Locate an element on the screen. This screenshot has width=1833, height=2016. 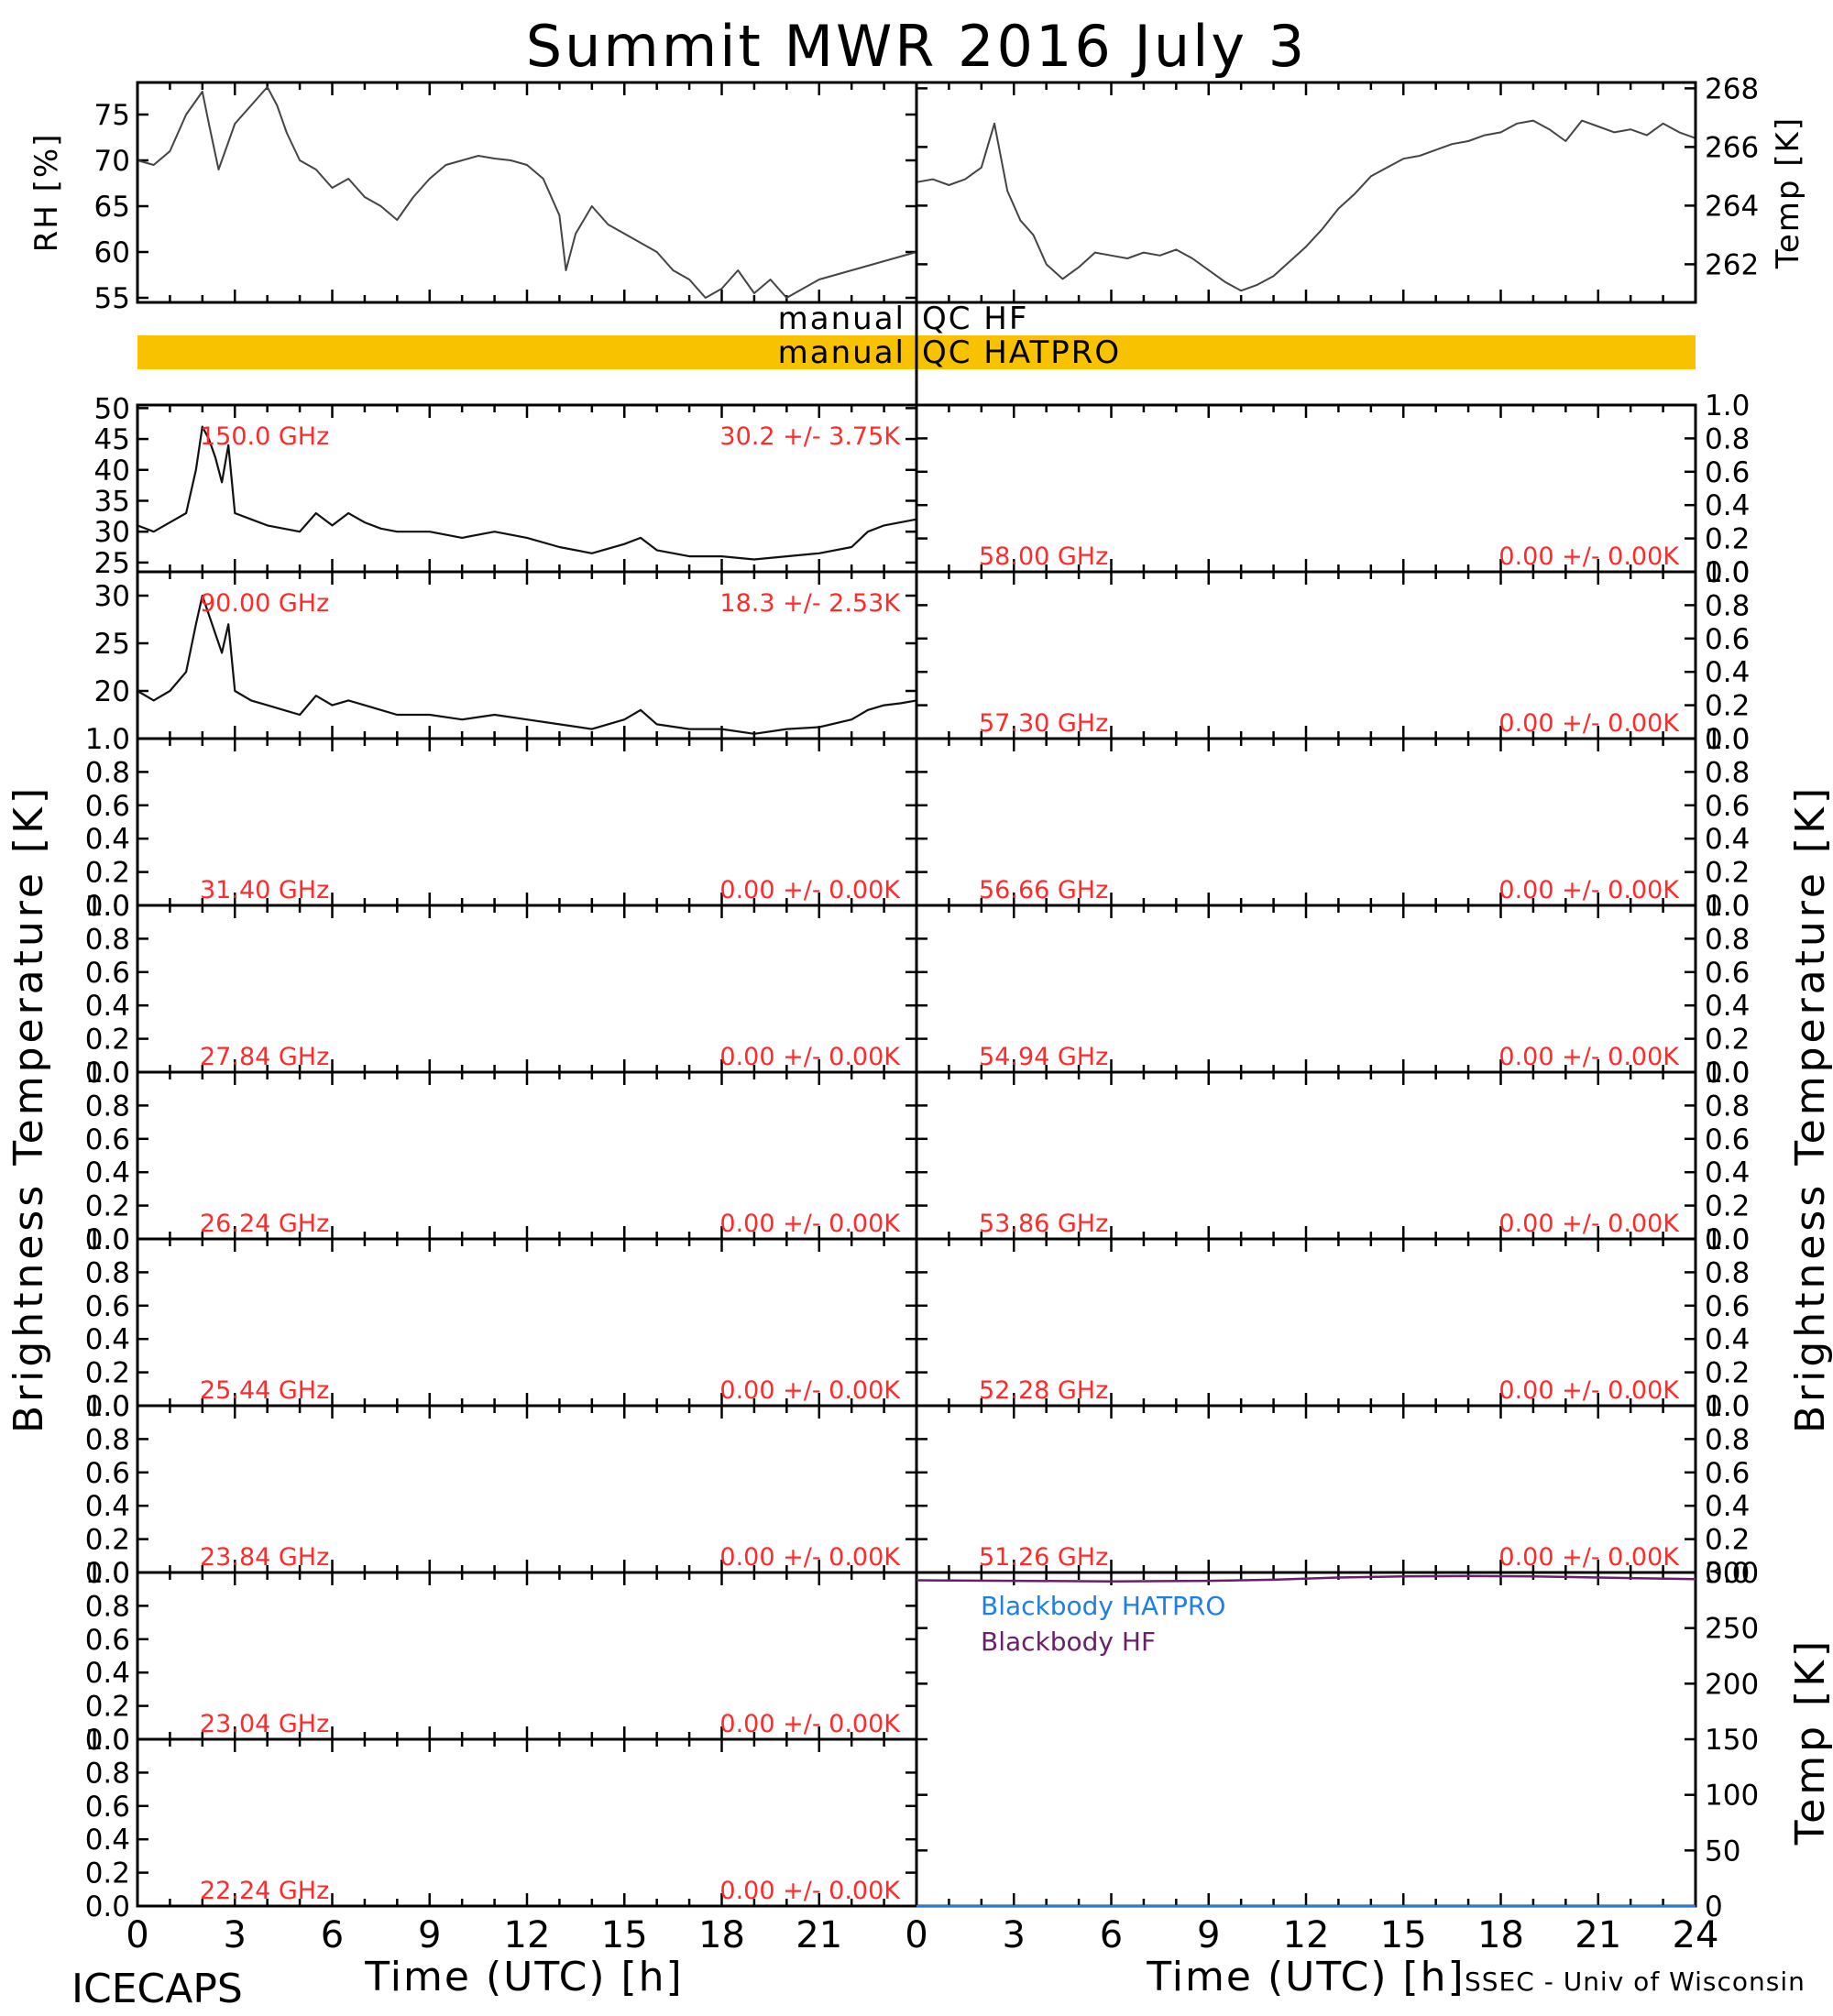
met-left-frame is located at coordinates (527, 192).